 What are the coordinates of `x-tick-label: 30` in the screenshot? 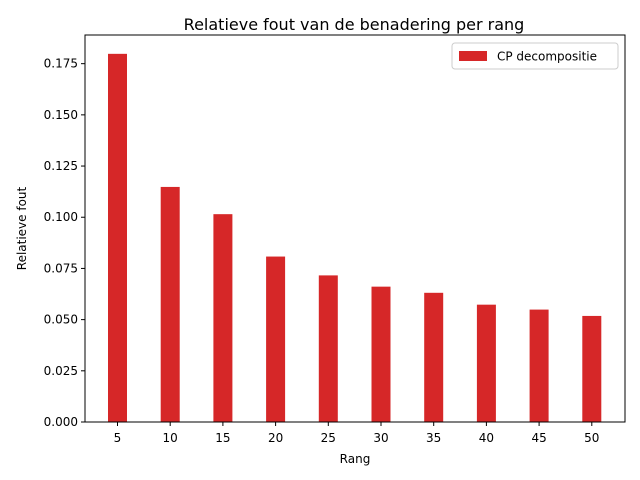 It's located at (380, 438).